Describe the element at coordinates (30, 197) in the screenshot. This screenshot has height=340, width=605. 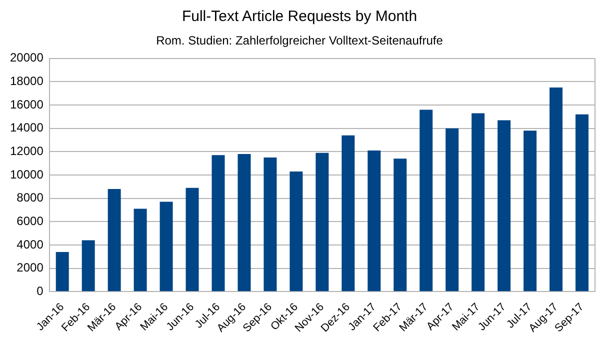
I see `y-tick-label: 8000` at that location.